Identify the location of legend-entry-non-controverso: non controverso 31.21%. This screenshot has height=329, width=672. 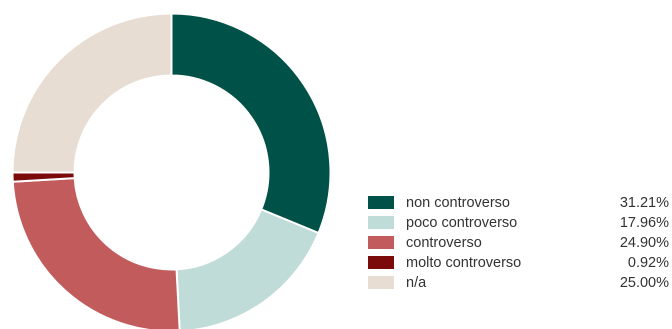
(520, 203).